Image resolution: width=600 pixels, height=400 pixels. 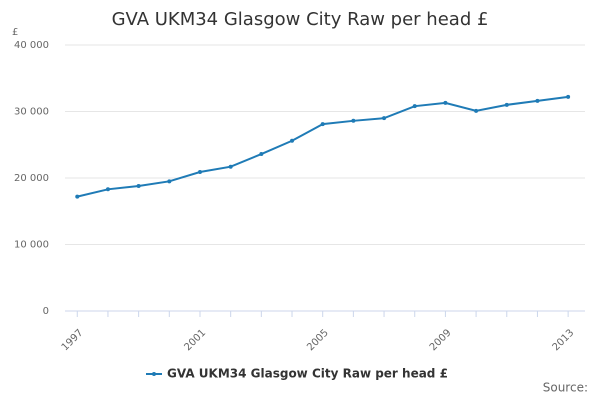 What do you see at coordinates (300, 19) in the screenshot?
I see `chart-title: GVA UKM34 Glasgow City Raw per head £` at bounding box center [300, 19].